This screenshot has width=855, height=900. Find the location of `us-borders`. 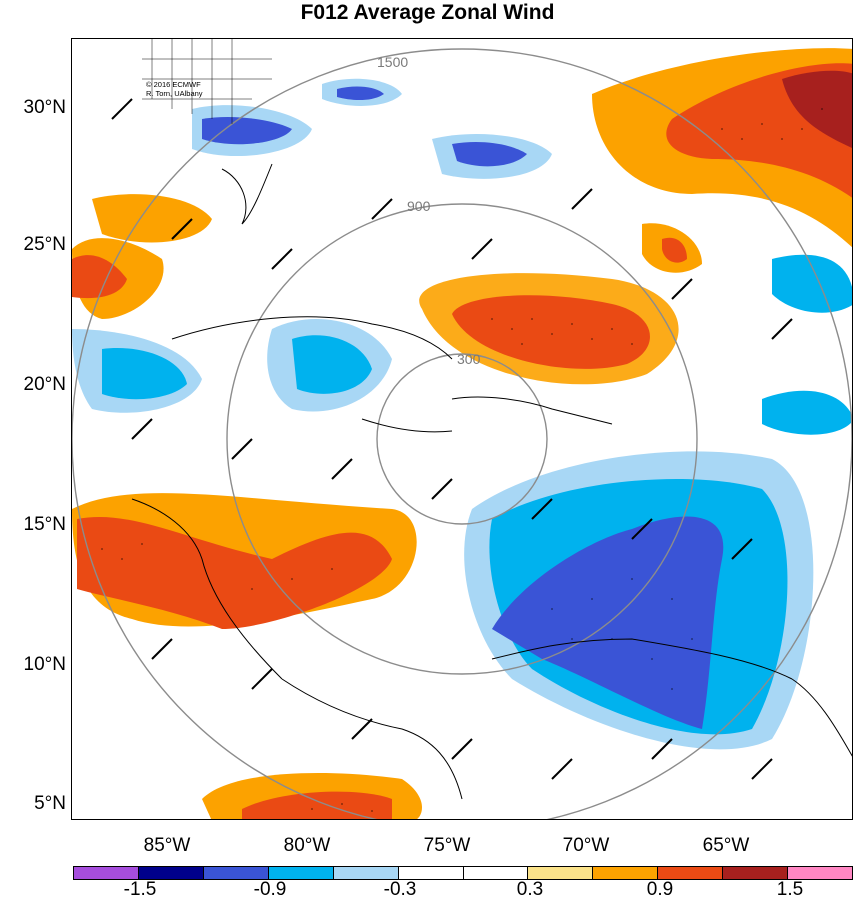

us-borders is located at coordinates (207, 81).